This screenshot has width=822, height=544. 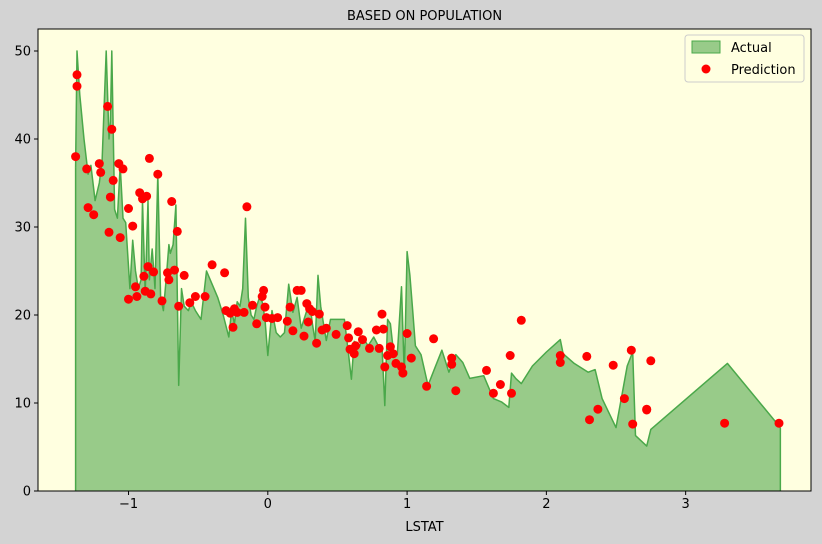 What do you see at coordinates (268, 504) in the screenshot?
I see `x-tick-label: 0` at bounding box center [268, 504].